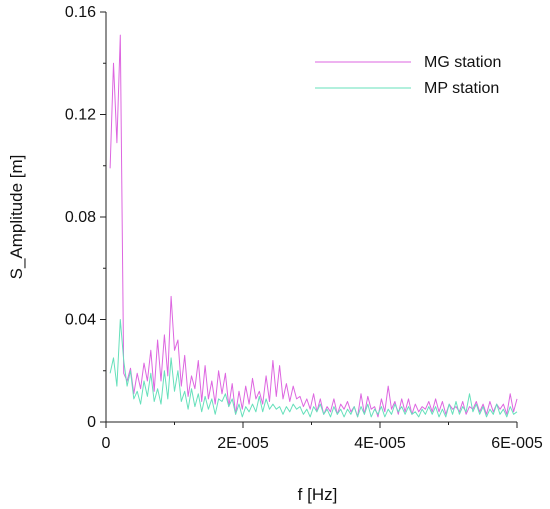  What do you see at coordinates (80, 217) in the screenshot?
I see `y-tick-label: 0.08` at bounding box center [80, 217].